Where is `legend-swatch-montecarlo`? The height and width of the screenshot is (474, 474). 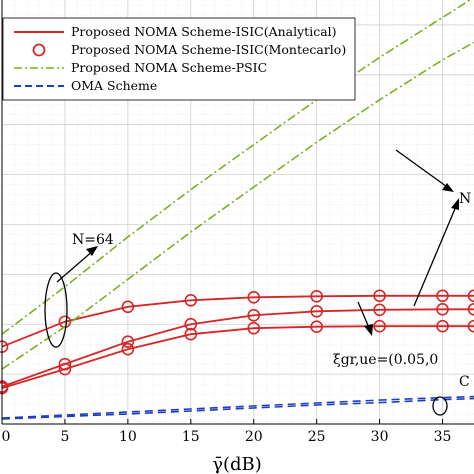 legend-swatch-montecarlo is located at coordinates (39, 50).